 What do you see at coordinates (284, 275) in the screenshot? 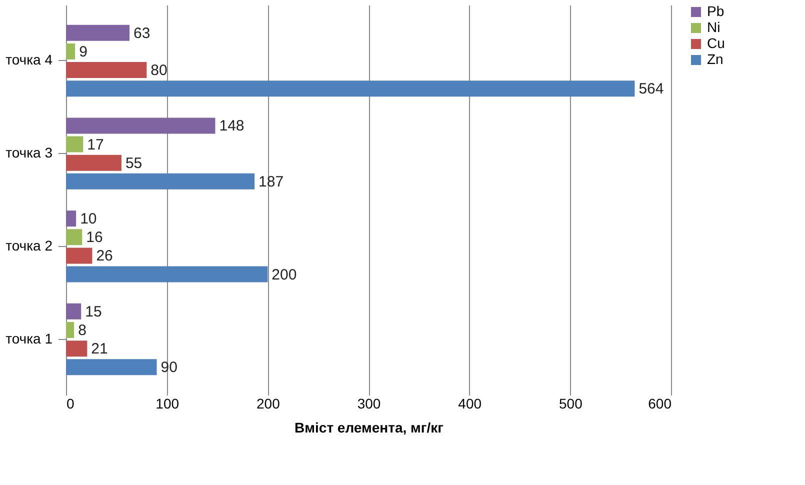
I see `data-label: 200` at bounding box center [284, 275].